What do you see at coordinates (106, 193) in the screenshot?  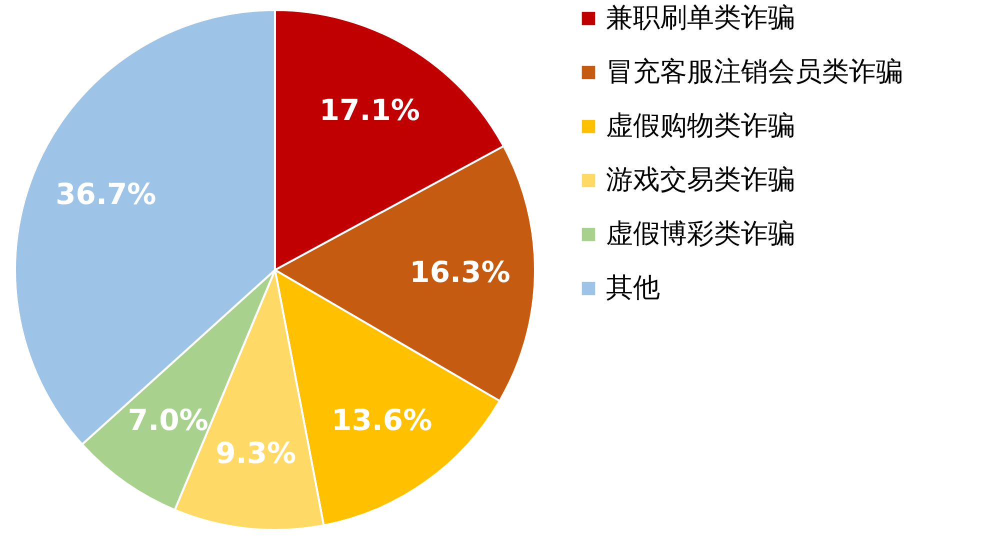 I see `data-label: 36.7%` at bounding box center [106, 193].